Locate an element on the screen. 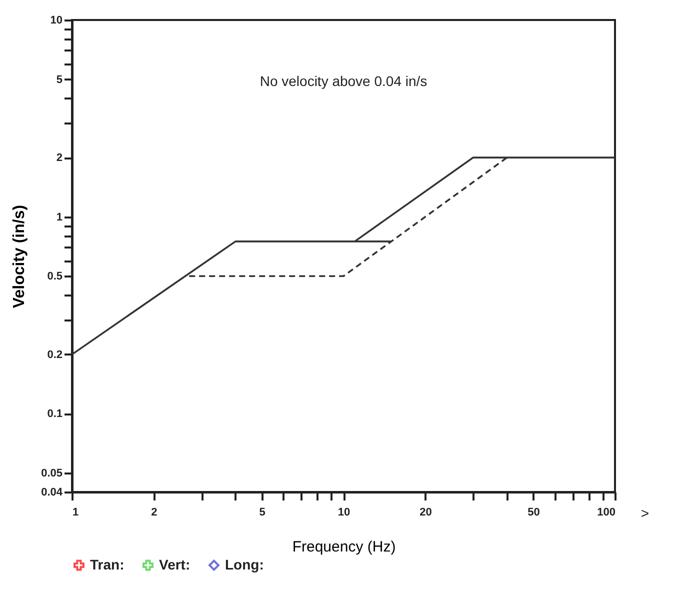 The height and width of the screenshot is (589, 699). x-tick-label: 1 is located at coordinates (75, 512).